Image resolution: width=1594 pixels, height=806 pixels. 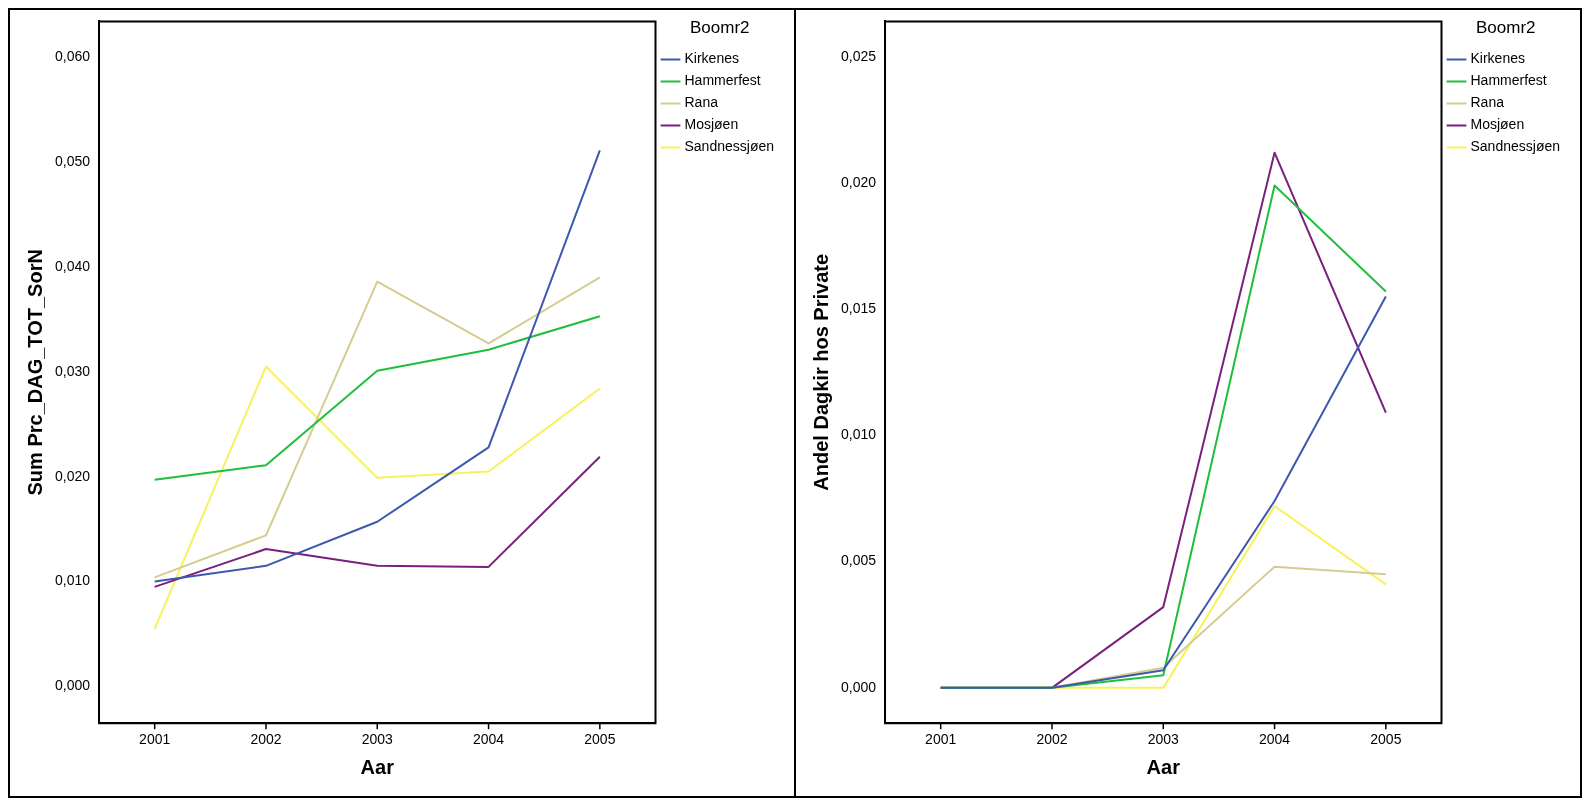 I want to click on y-tick-label: 0,050, so click(x=72, y=160).